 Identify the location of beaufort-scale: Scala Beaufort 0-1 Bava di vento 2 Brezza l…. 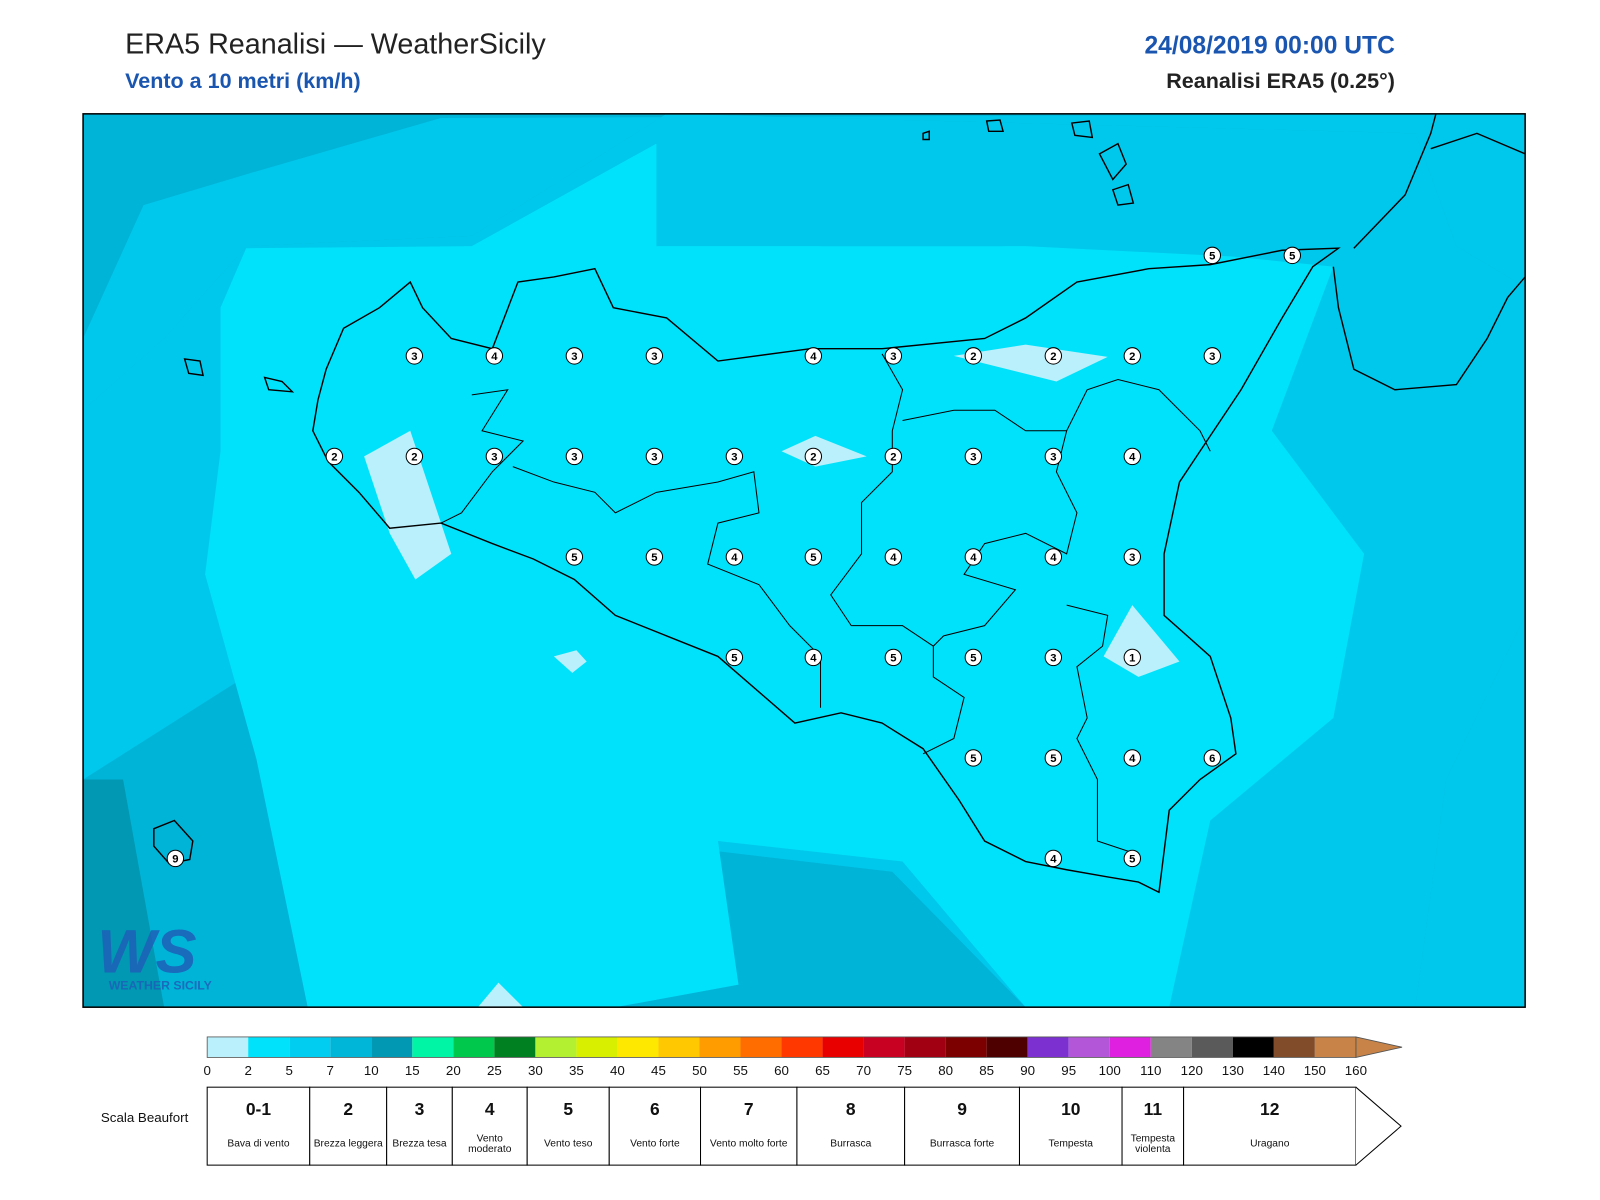
(751, 1126).